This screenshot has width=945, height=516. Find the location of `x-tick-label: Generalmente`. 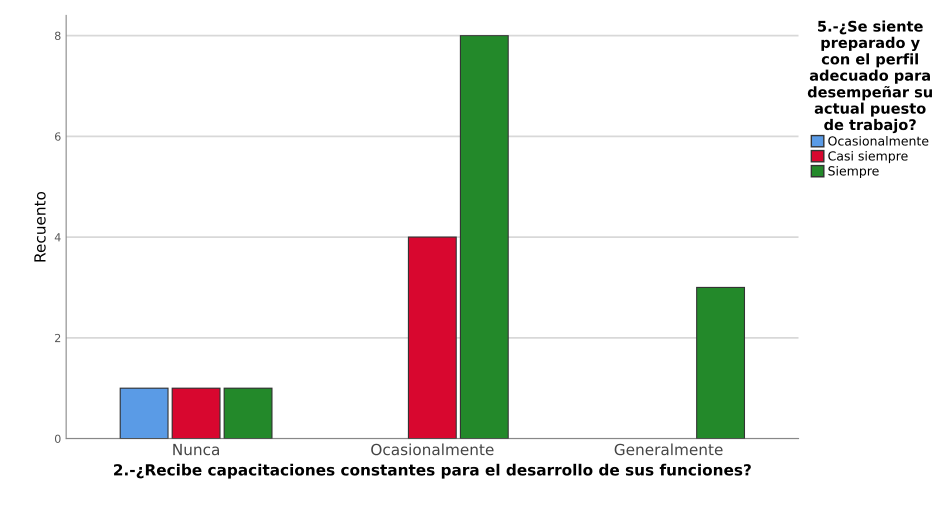

x-tick-label: Generalmente is located at coordinates (668, 449).